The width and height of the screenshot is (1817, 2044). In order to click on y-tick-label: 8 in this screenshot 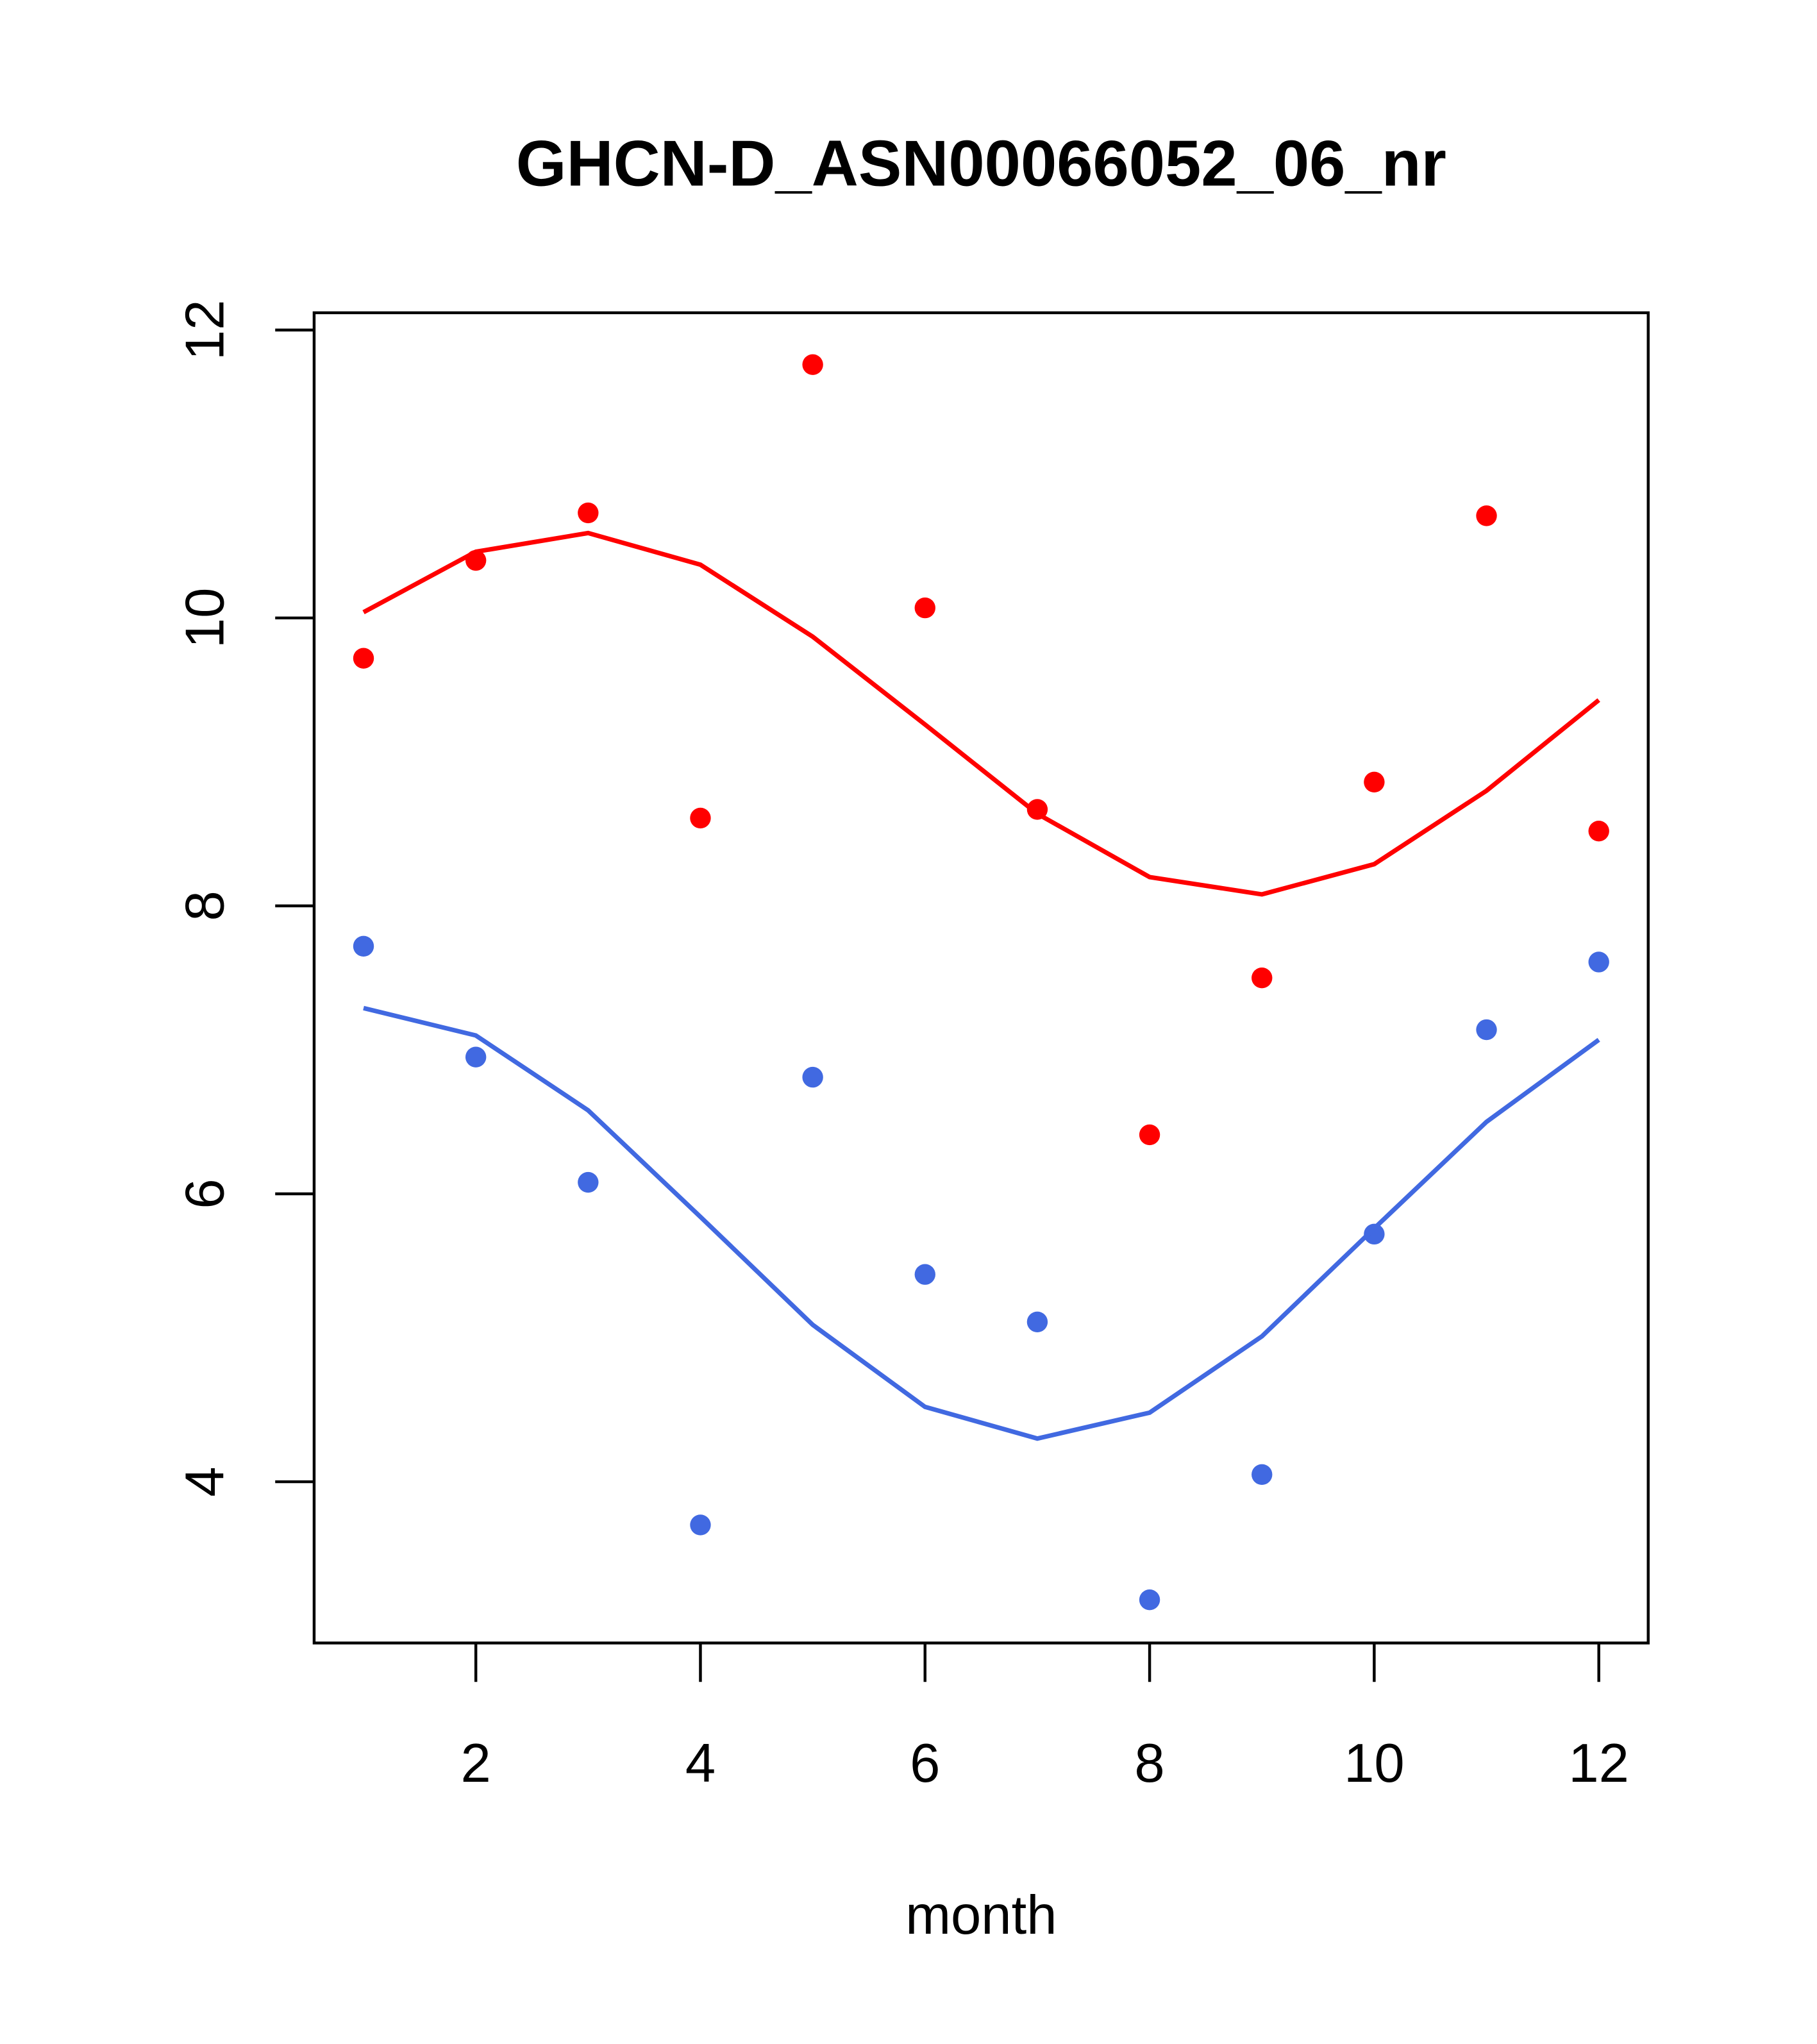, I will do `click(204, 906)`.